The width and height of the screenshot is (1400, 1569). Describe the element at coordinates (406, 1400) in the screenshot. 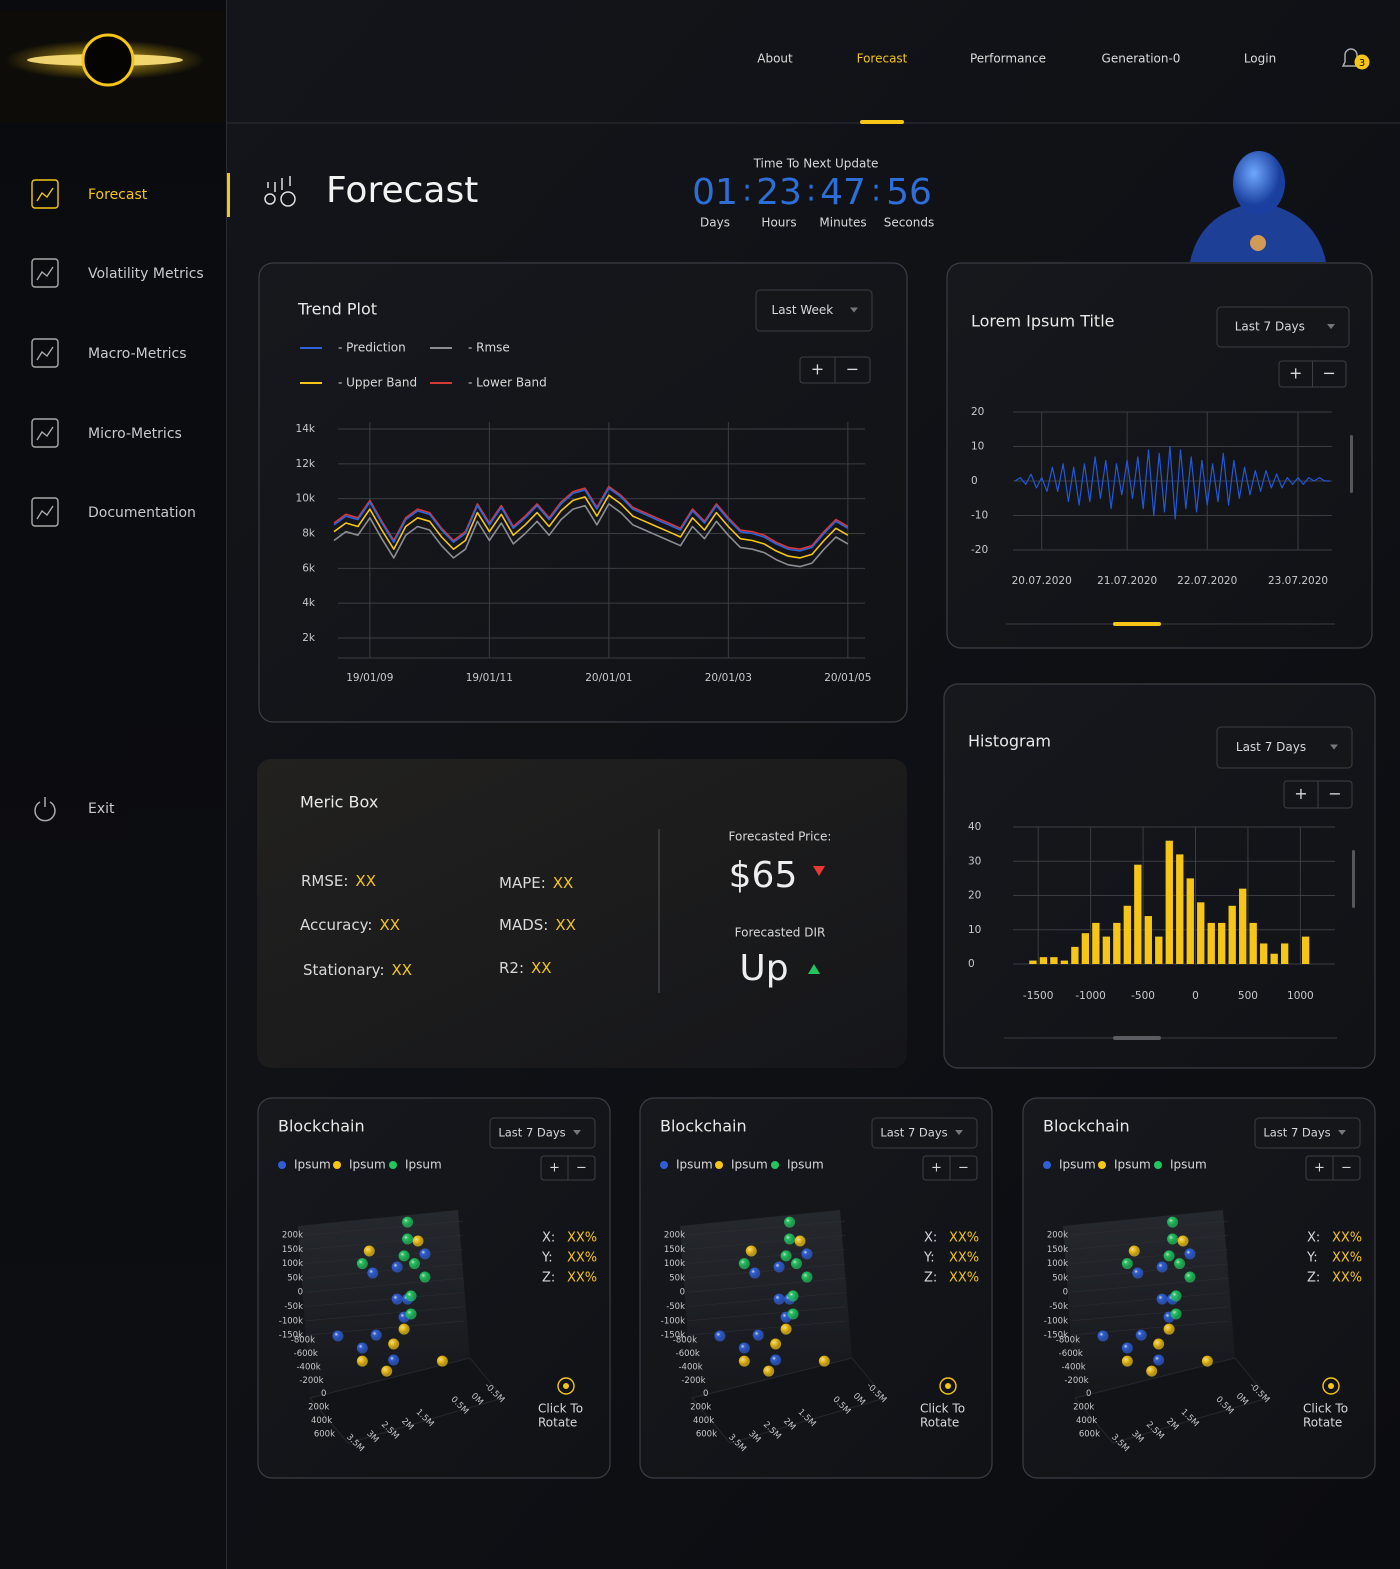

I see `plot-floor` at that location.